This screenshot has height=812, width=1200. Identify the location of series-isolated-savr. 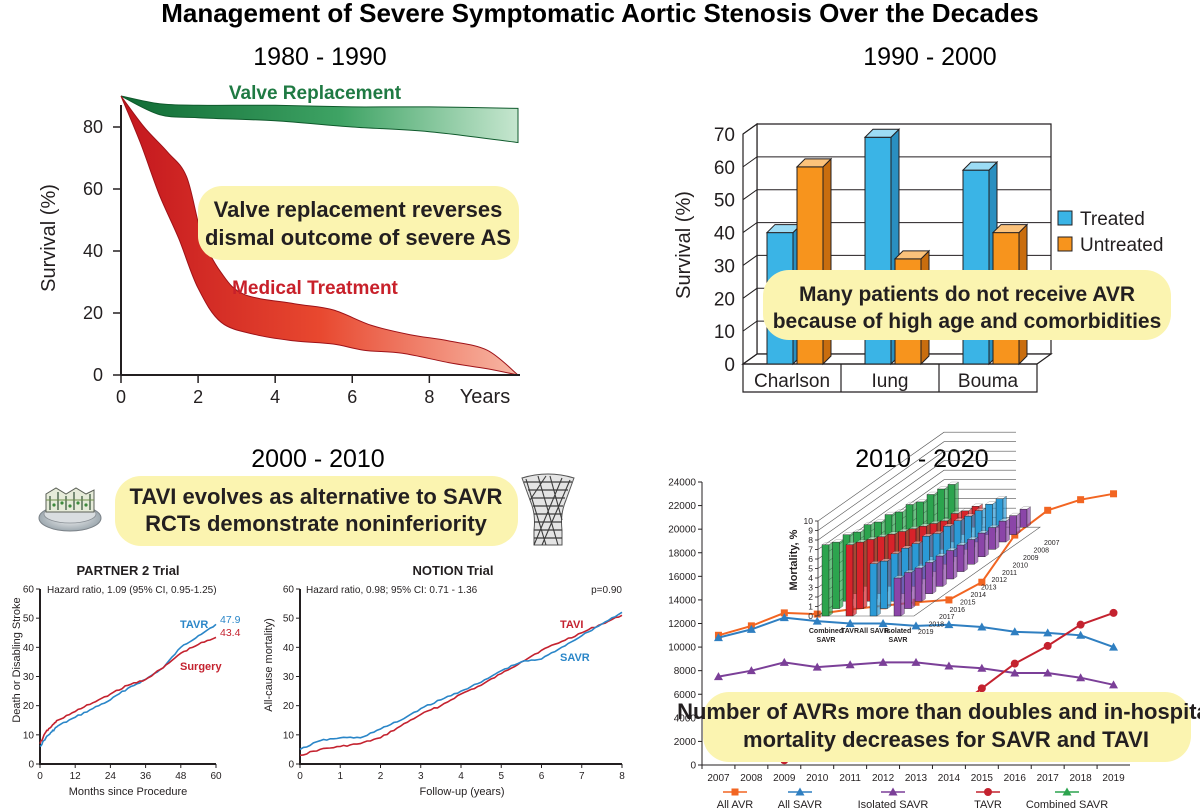
(916, 673).